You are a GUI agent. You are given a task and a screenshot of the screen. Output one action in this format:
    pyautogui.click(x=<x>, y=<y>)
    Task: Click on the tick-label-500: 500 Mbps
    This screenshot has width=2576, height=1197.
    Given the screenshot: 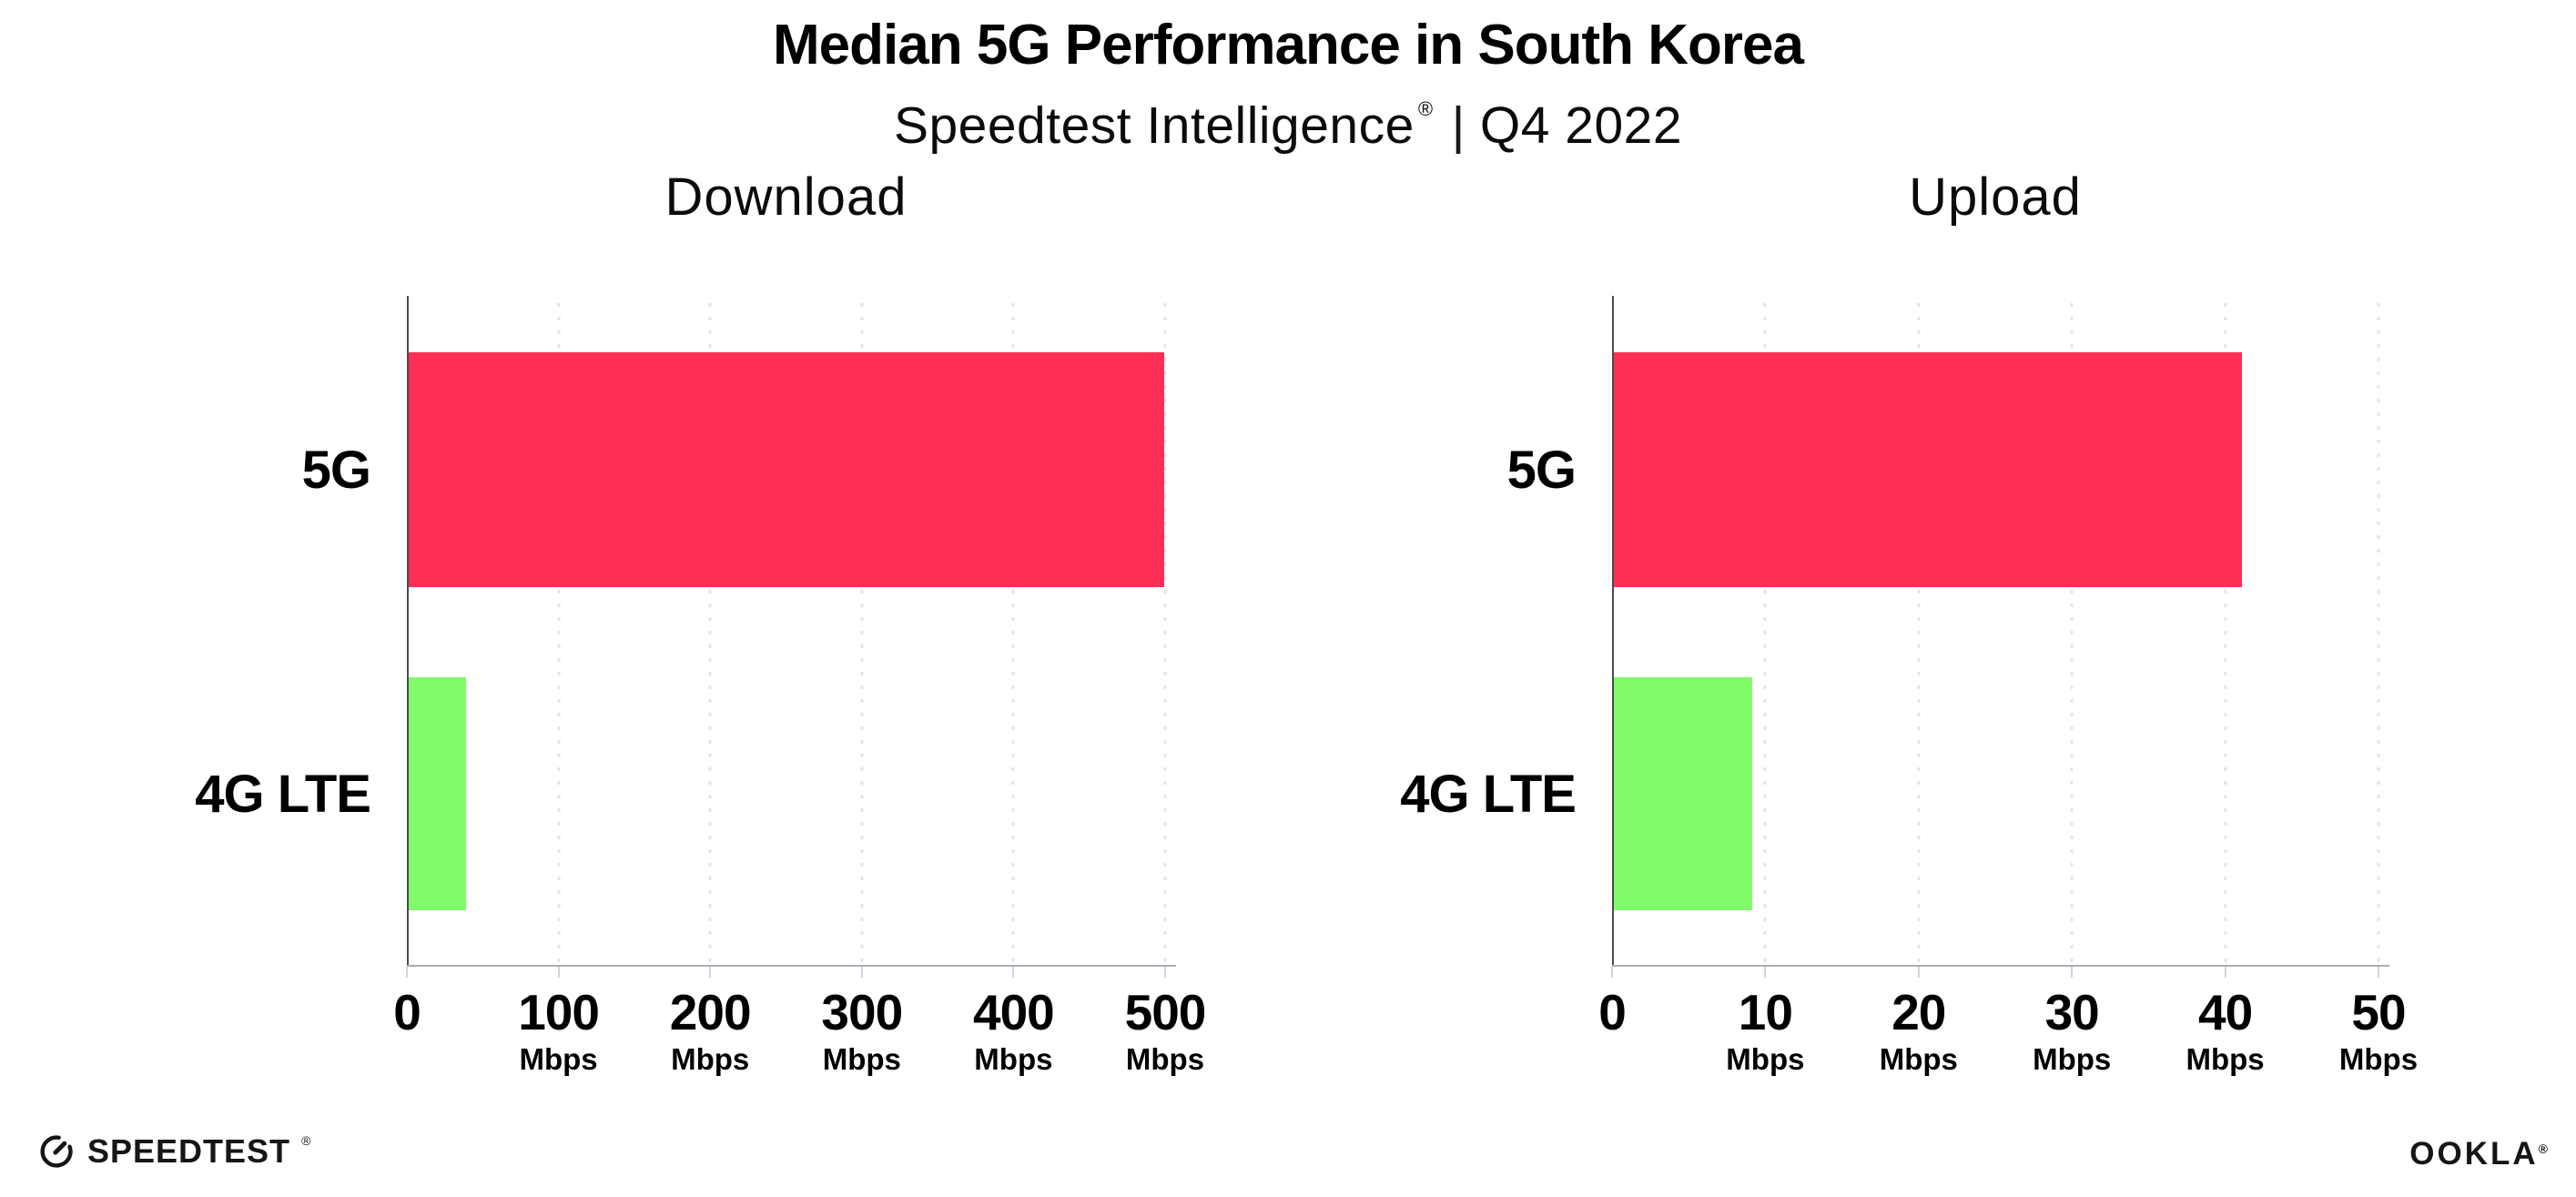 What is the action you would take?
    pyautogui.click(x=1165, y=1031)
    